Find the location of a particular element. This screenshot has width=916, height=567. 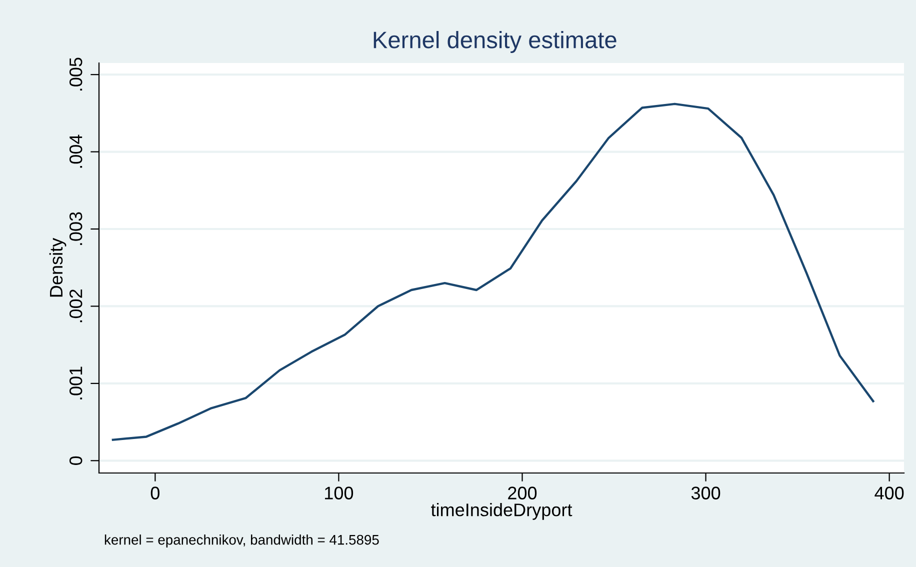

x-axis-title: timeInsideDryport is located at coordinates (501, 511).